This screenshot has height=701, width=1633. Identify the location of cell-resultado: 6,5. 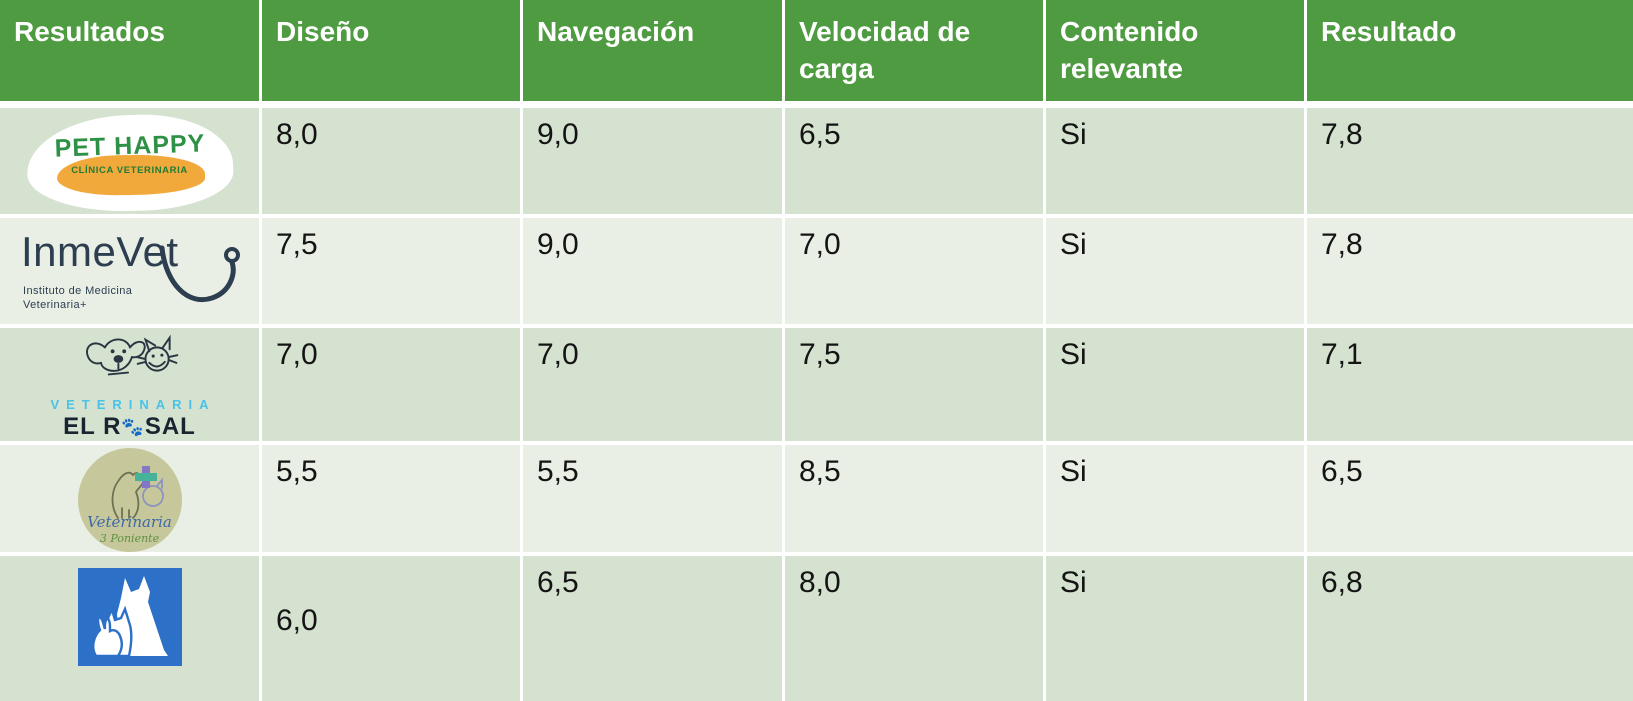
(1470, 500).